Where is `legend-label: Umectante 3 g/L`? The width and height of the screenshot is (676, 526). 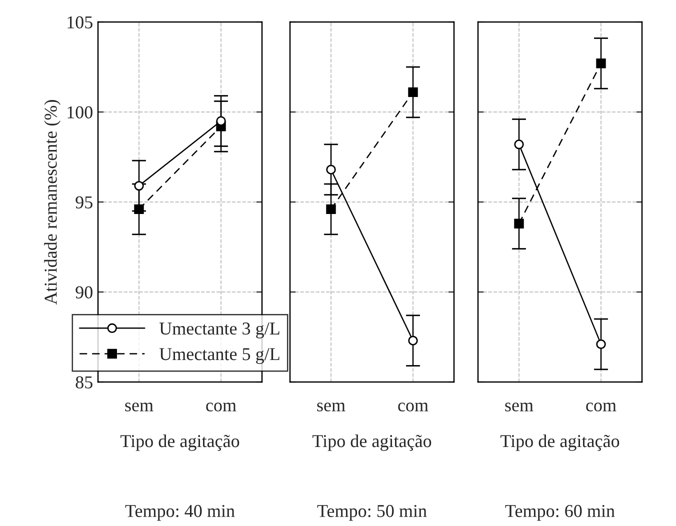 legend-label: Umectante 3 g/L is located at coordinates (219, 330).